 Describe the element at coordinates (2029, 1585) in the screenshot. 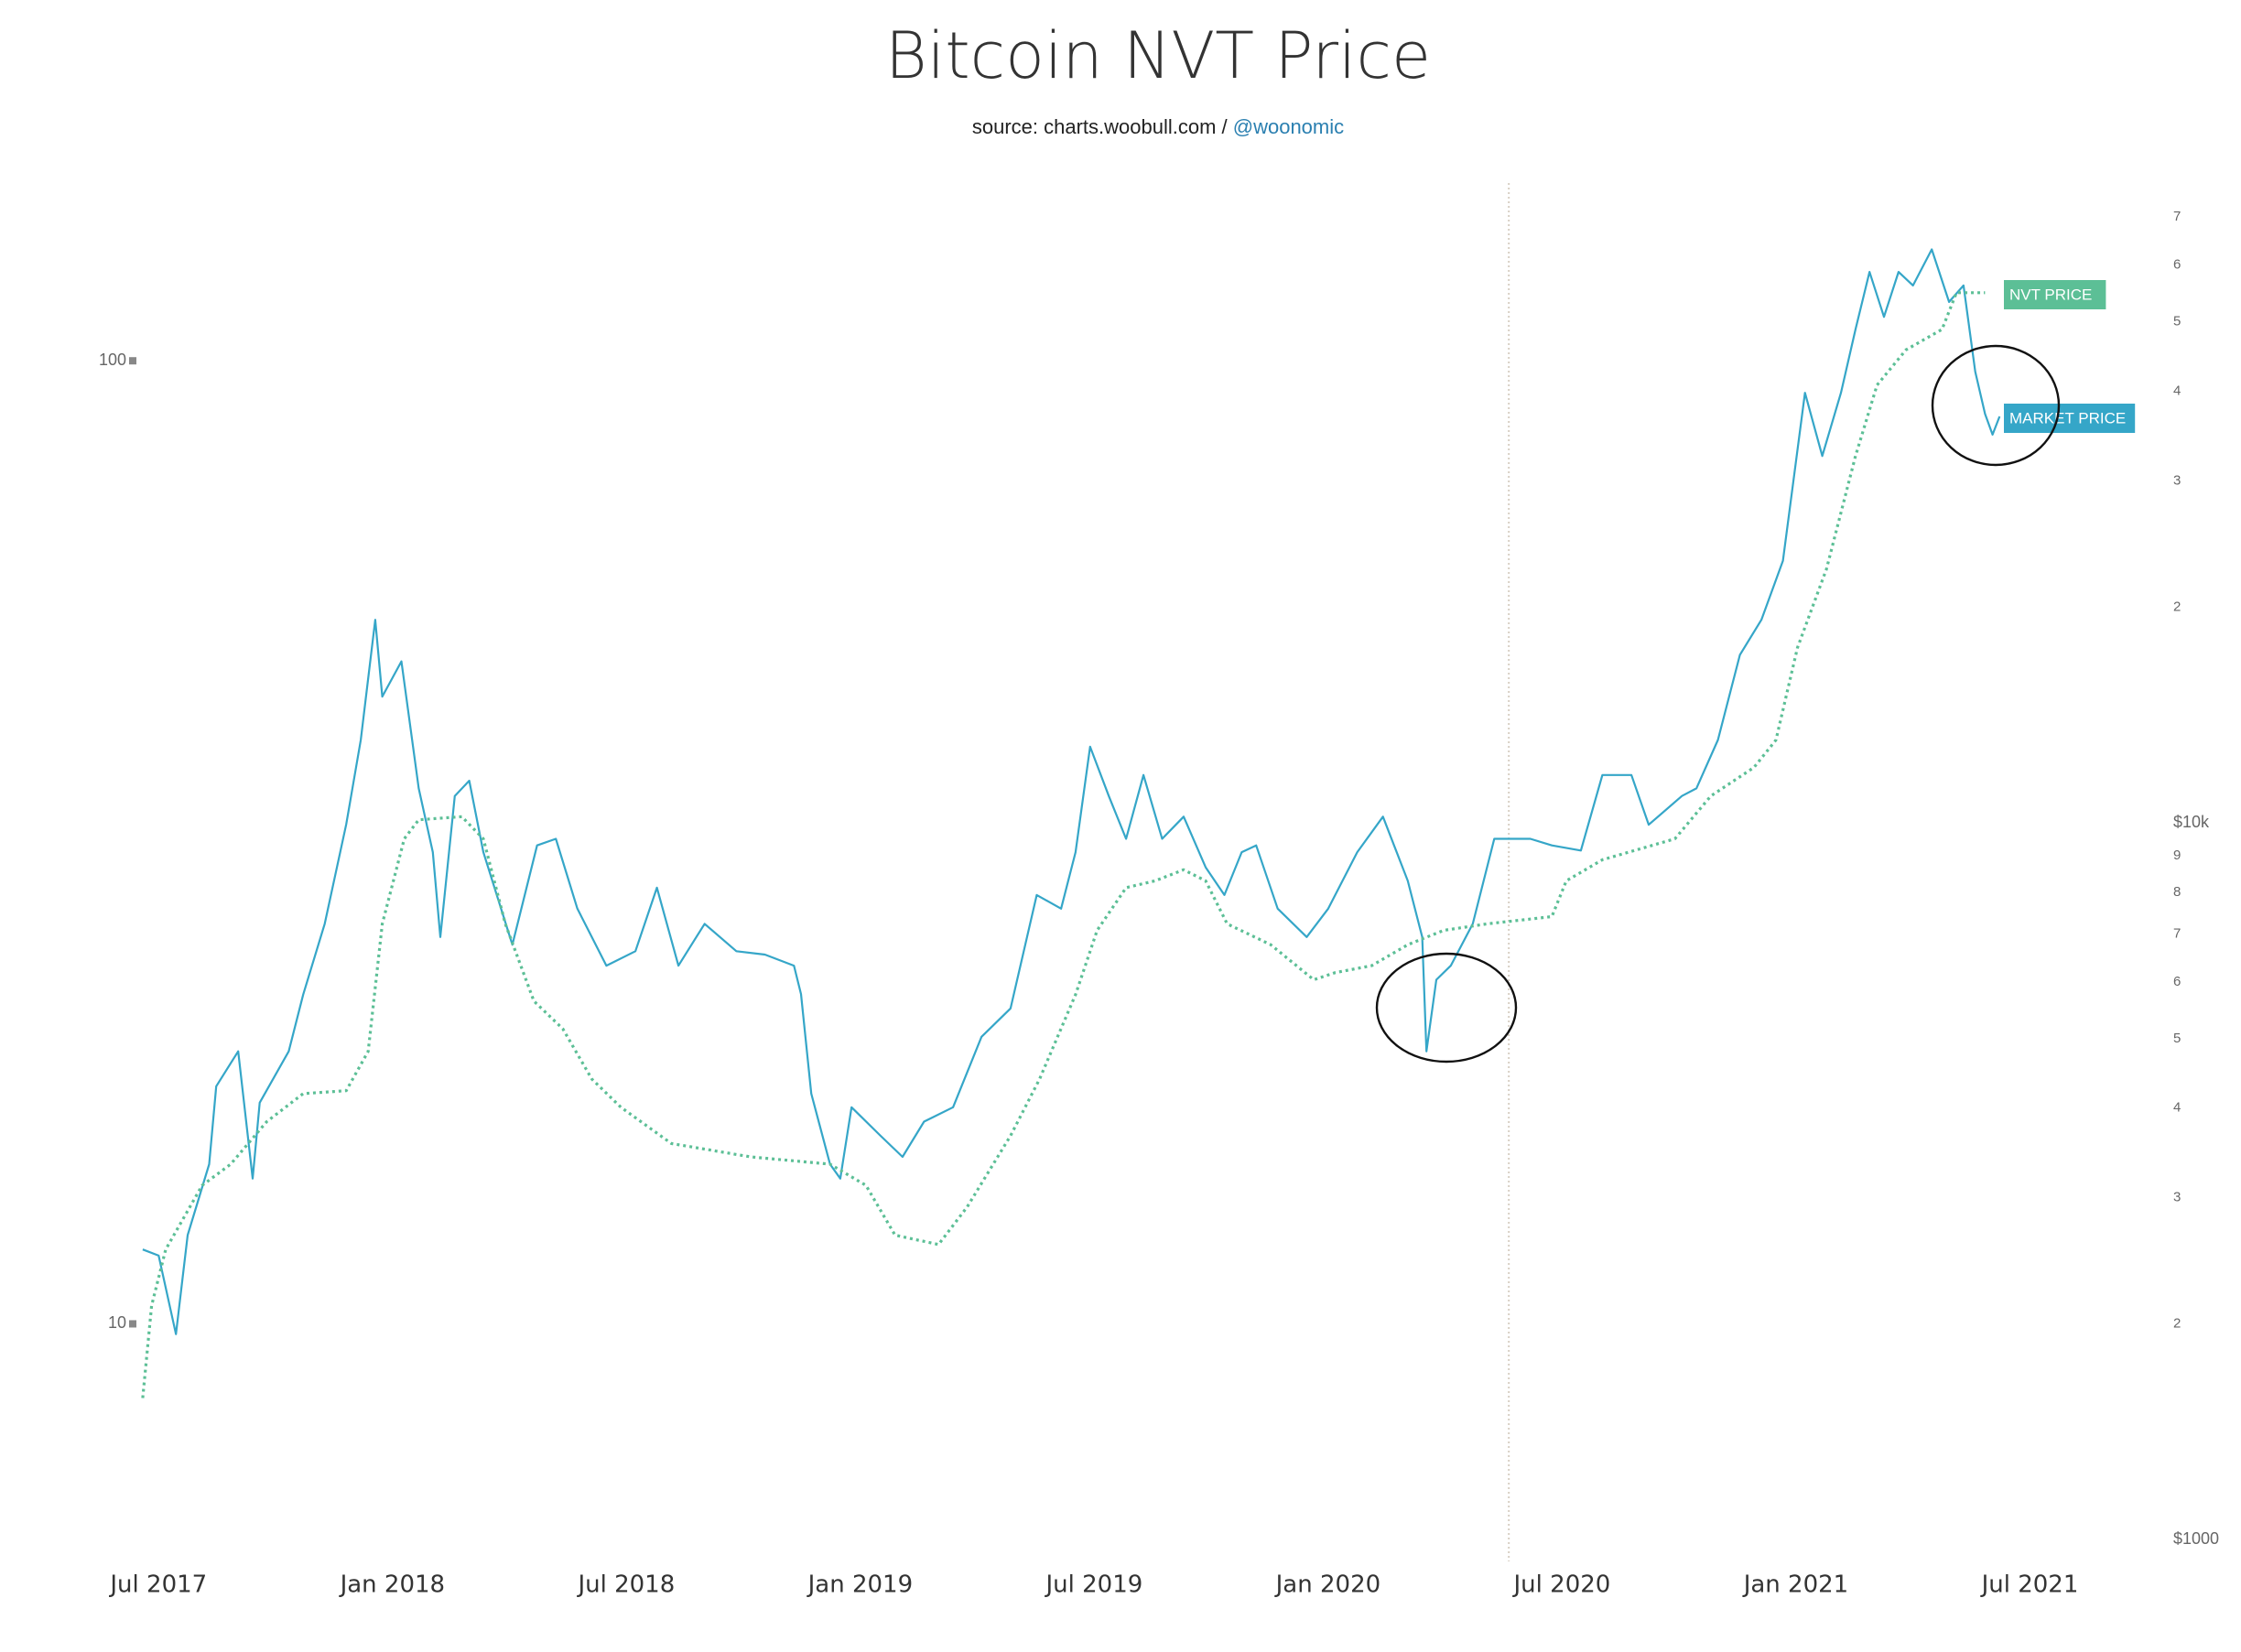

I see `x-tick-label: Jul 2021` at that location.